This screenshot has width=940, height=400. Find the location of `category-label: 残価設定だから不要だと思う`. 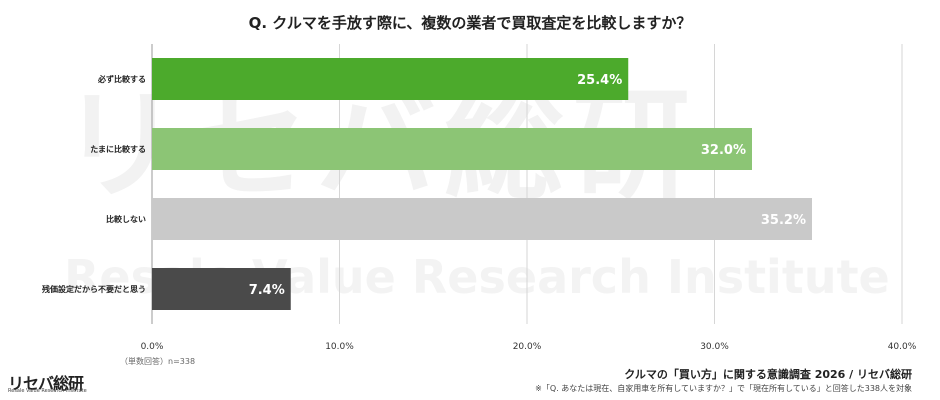

category-label: 残価設定だから不要だと思う is located at coordinates (94, 289).